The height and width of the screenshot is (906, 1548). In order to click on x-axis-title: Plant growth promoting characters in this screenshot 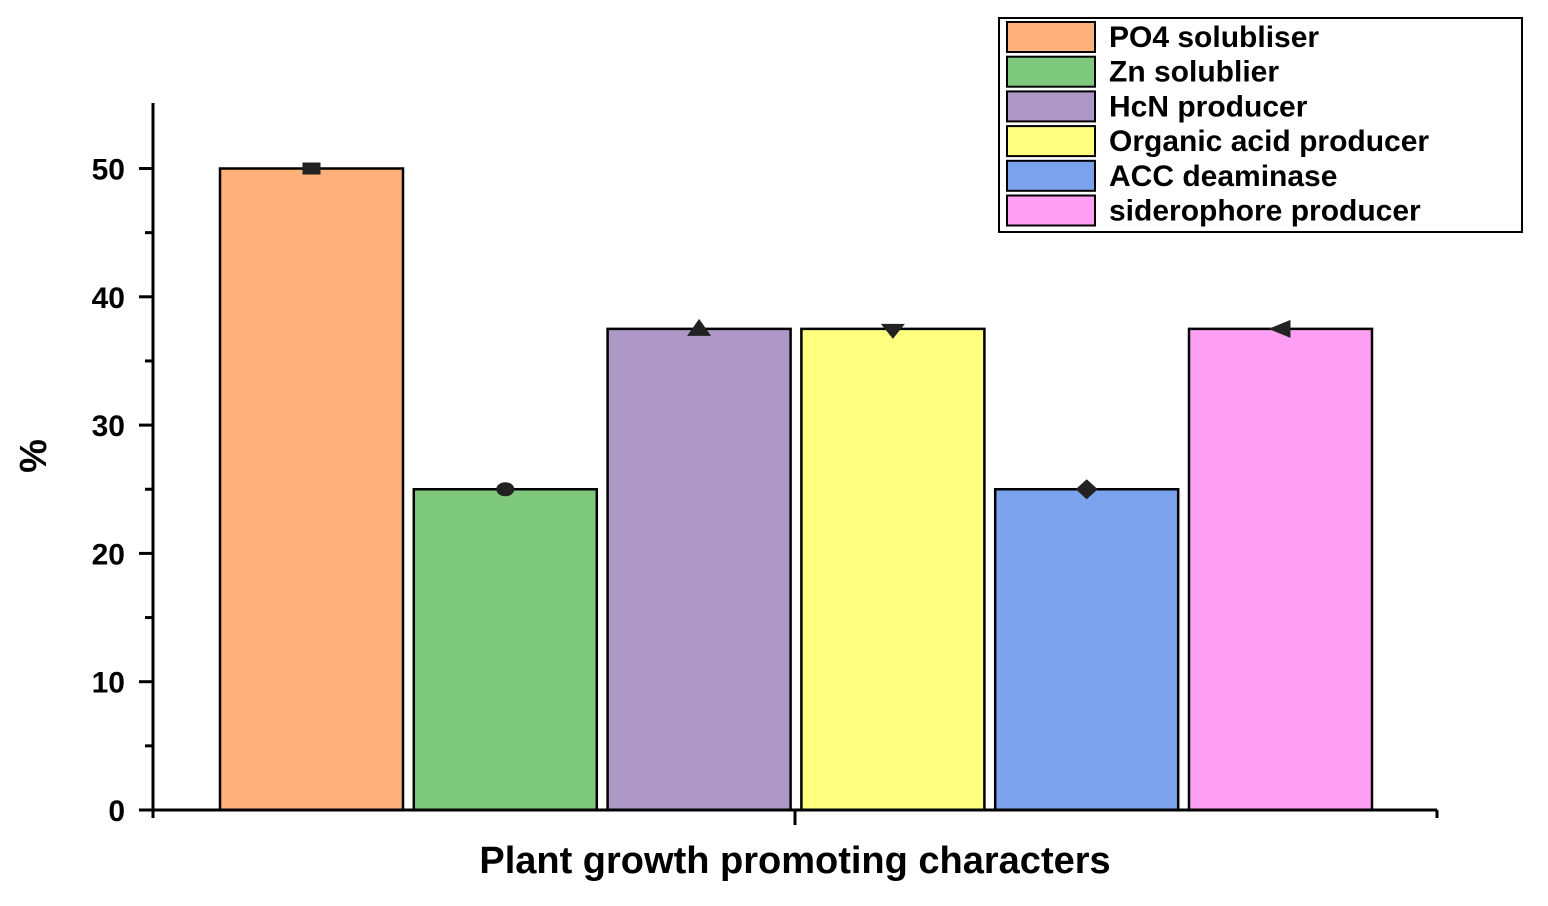, I will do `click(794, 861)`.